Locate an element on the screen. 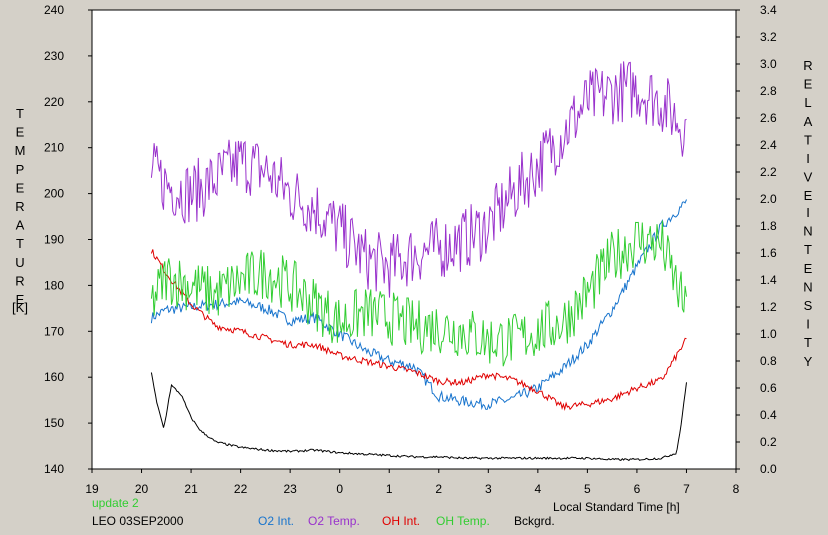  right-axis-letter: R is located at coordinates (807, 65).